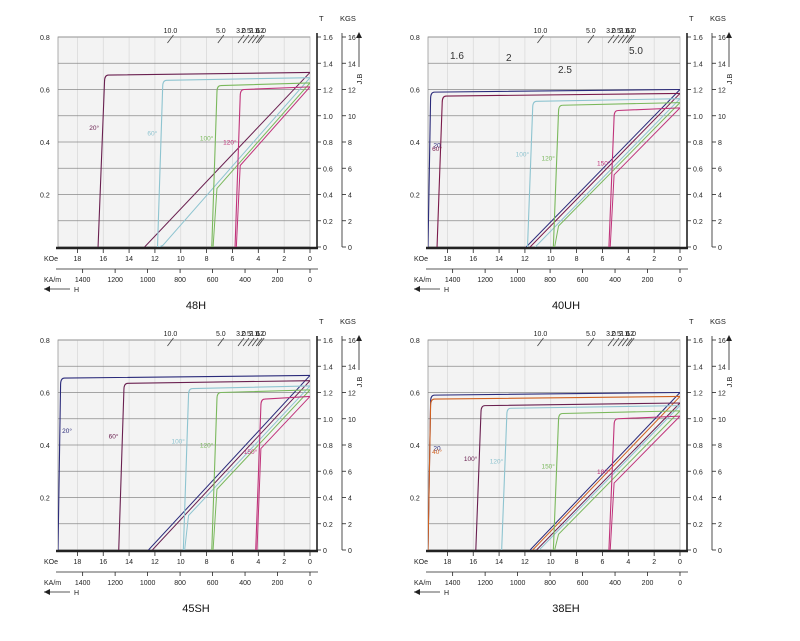 The width and height of the screenshot is (800, 641). I want to click on koe-axis-tick-label: 14, so click(499, 562).